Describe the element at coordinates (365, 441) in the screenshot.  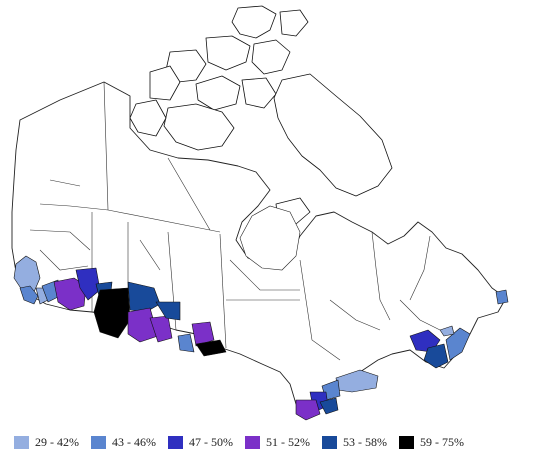
I see `legend-label: 53 - 58%` at that location.